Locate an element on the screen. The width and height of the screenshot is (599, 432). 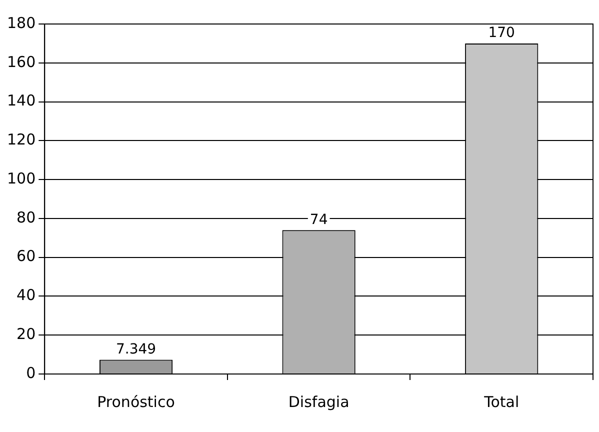
x-tick-label: Pronóstico is located at coordinates (136, 401).